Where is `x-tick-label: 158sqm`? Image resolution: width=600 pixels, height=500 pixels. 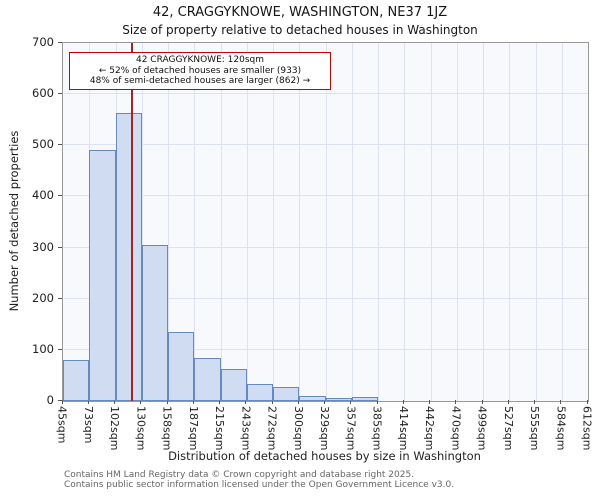 x-tick-label: 158sqm is located at coordinates (167, 428).